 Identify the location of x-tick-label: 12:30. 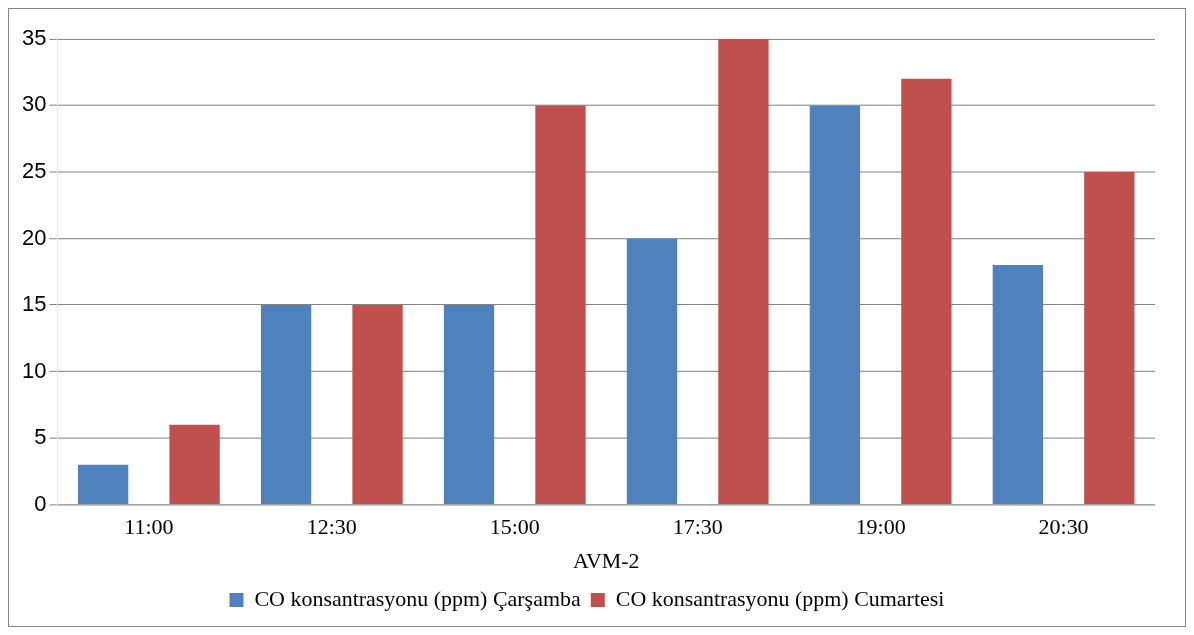
(331, 527).